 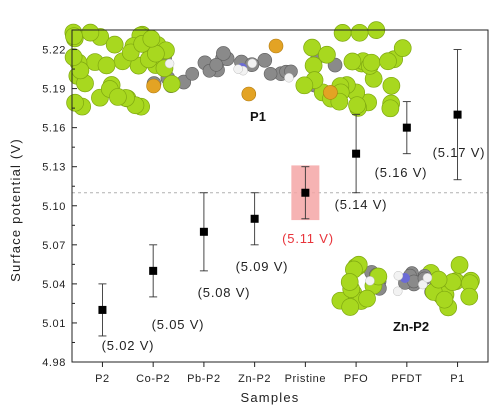 What do you see at coordinates (401, 172) in the screenshot?
I see `data-label-PFDT: (5.16 V)` at bounding box center [401, 172].